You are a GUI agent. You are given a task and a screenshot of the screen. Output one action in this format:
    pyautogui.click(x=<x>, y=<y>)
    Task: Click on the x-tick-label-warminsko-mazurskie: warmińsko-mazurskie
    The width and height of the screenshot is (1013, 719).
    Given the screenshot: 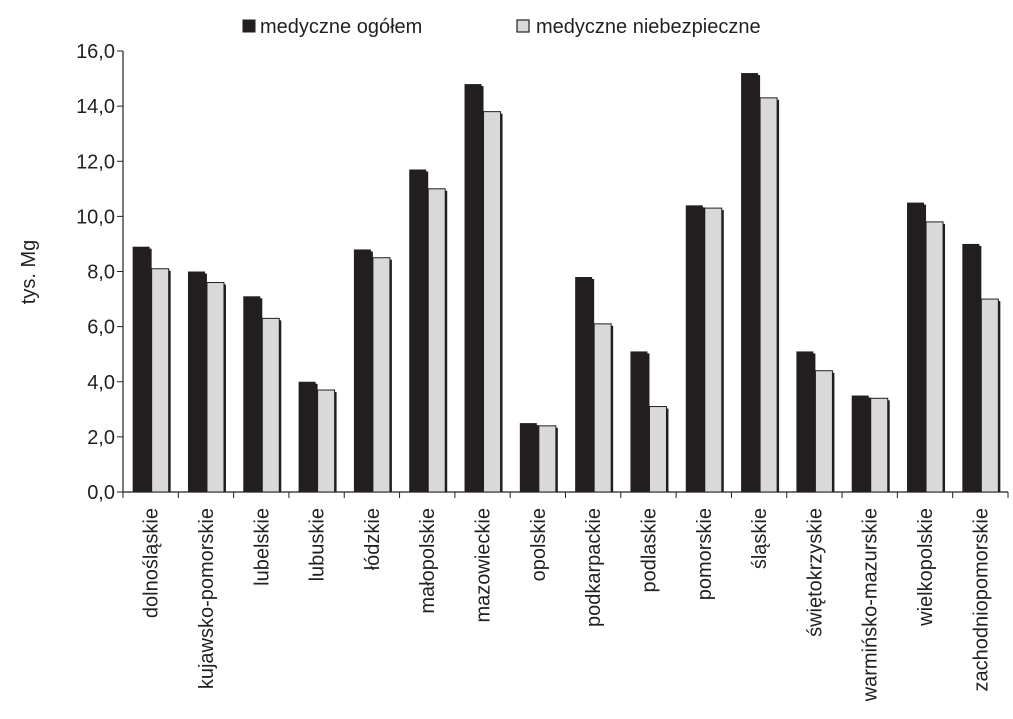 What is the action you would take?
    pyautogui.click(x=871, y=605)
    